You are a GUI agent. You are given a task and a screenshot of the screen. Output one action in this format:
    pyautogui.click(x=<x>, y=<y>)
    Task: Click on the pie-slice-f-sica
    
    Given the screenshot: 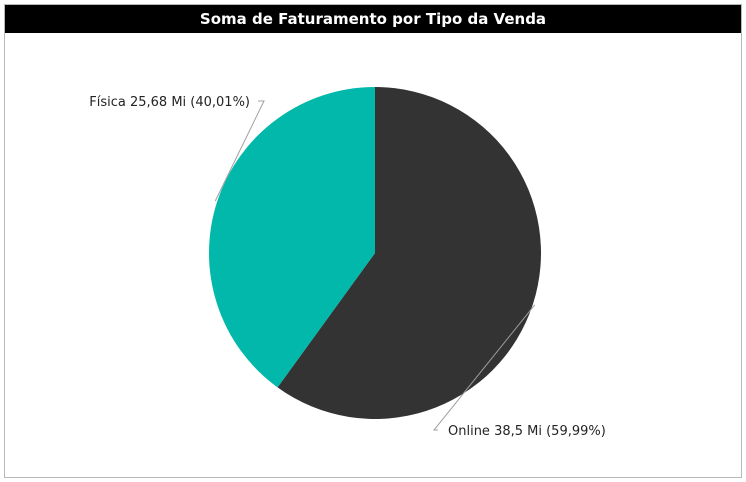 What is the action you would take?
    pyautogui.click(x=292, y=237)
    